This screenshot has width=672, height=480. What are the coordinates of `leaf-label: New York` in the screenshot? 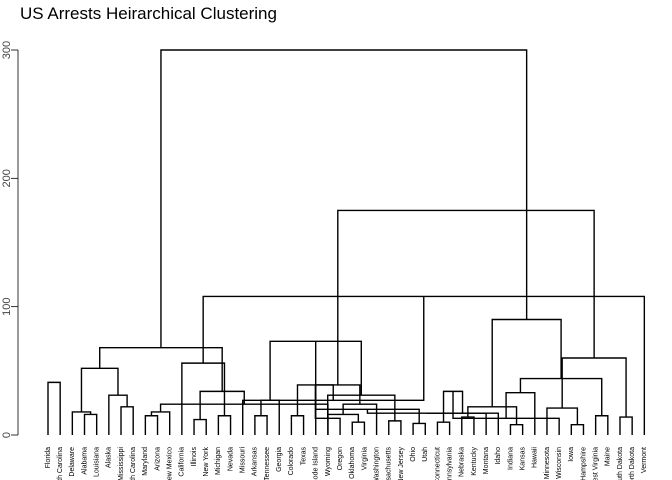 It's located at (206, 462).